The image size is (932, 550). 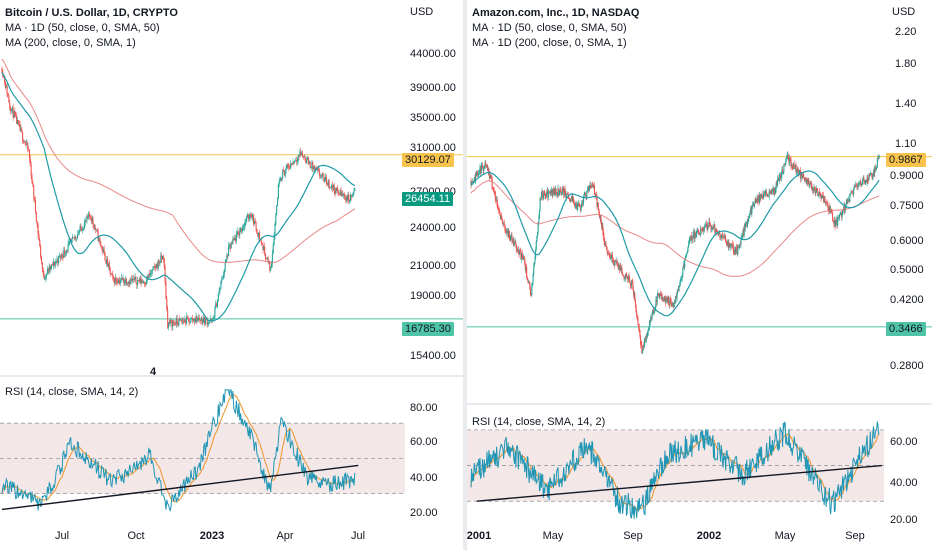 What do you see at coordinates (675, 243) in the screenshot?
I see `ma50-line` at bounding box center [675, 243].